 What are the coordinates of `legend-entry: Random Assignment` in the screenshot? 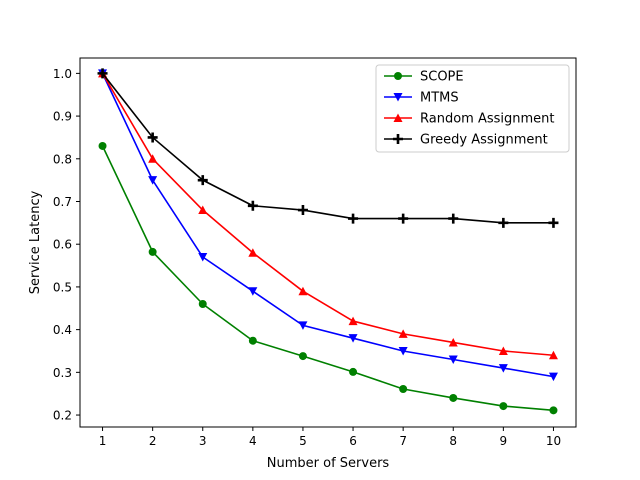 It's located at (469, 119).